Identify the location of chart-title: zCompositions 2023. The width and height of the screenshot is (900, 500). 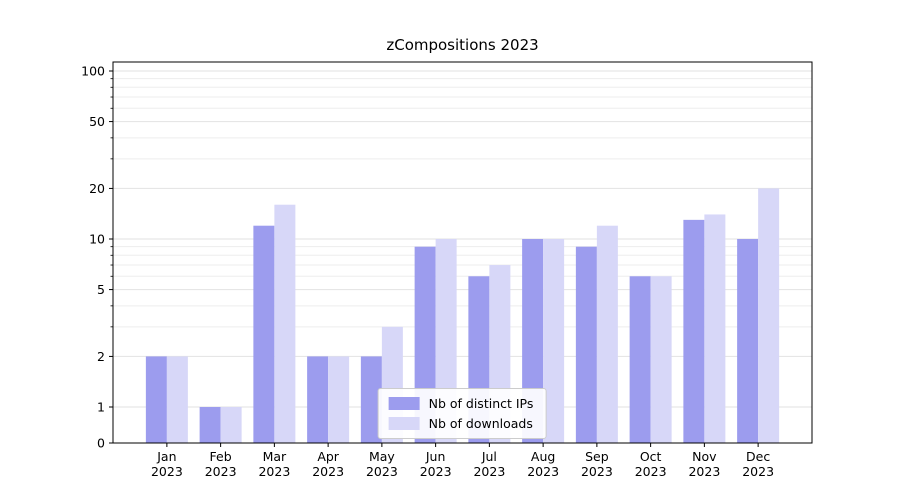
(462, 45).